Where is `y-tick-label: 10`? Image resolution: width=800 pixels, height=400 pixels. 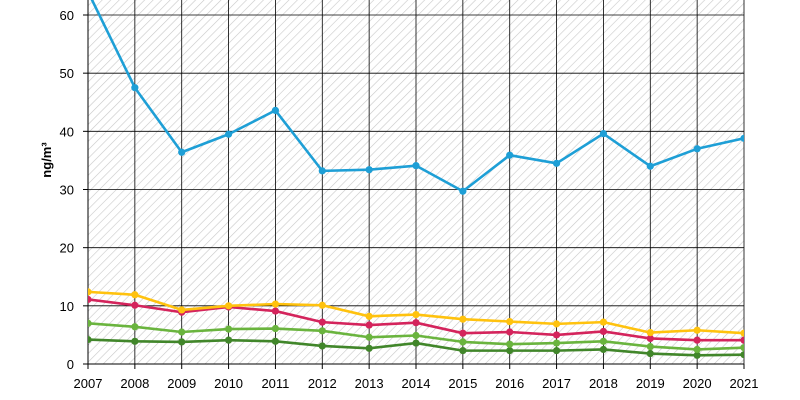 y-tick-label: 10 is located at coordinates (67, 306).